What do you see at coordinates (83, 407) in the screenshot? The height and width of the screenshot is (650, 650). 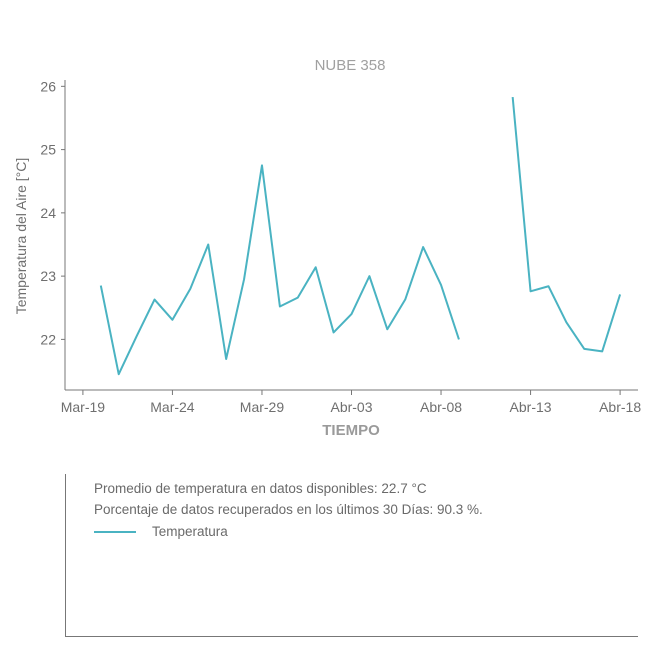 I see `x-tick-label: Mar-19` at bounding box center [83, 407].